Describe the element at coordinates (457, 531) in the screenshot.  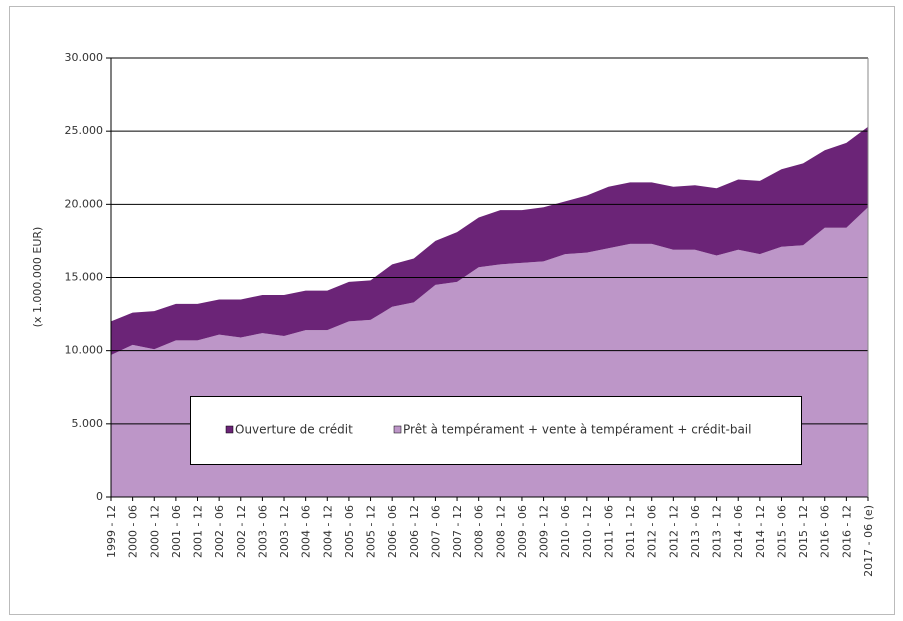
I see `x-tick-label: 2007 - 12` at that location.